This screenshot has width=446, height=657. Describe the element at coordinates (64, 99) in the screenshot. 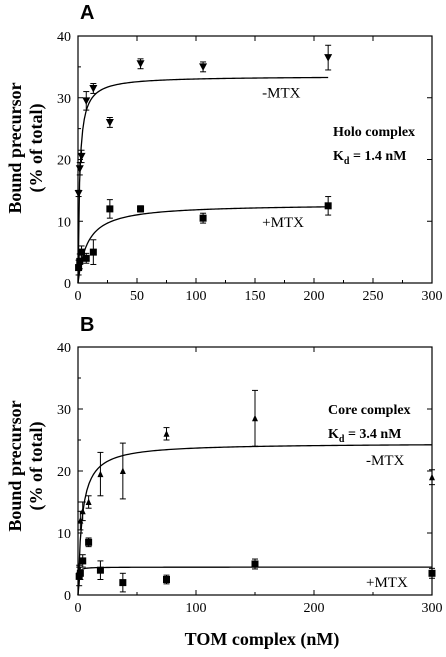

I see `panel-a-ytick-label: 30` at that location.